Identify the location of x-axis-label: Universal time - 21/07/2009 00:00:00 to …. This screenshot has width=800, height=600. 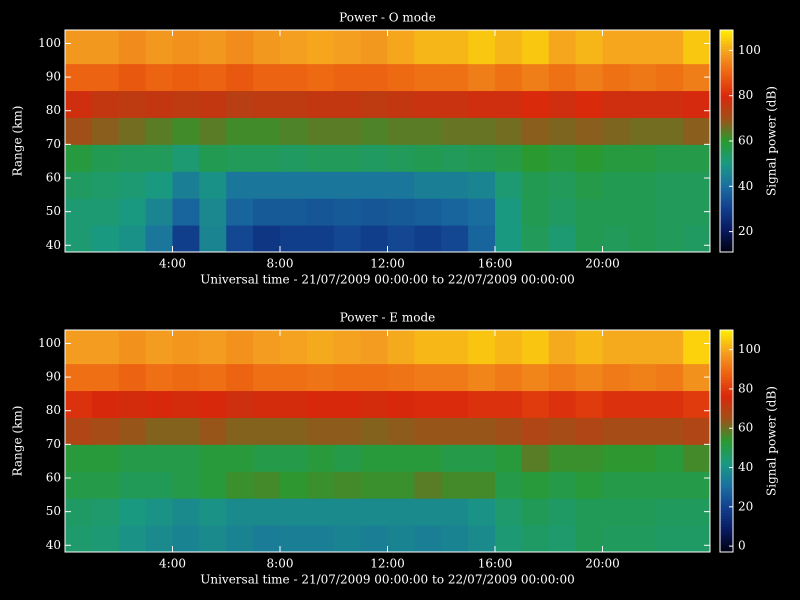
(387, 580).